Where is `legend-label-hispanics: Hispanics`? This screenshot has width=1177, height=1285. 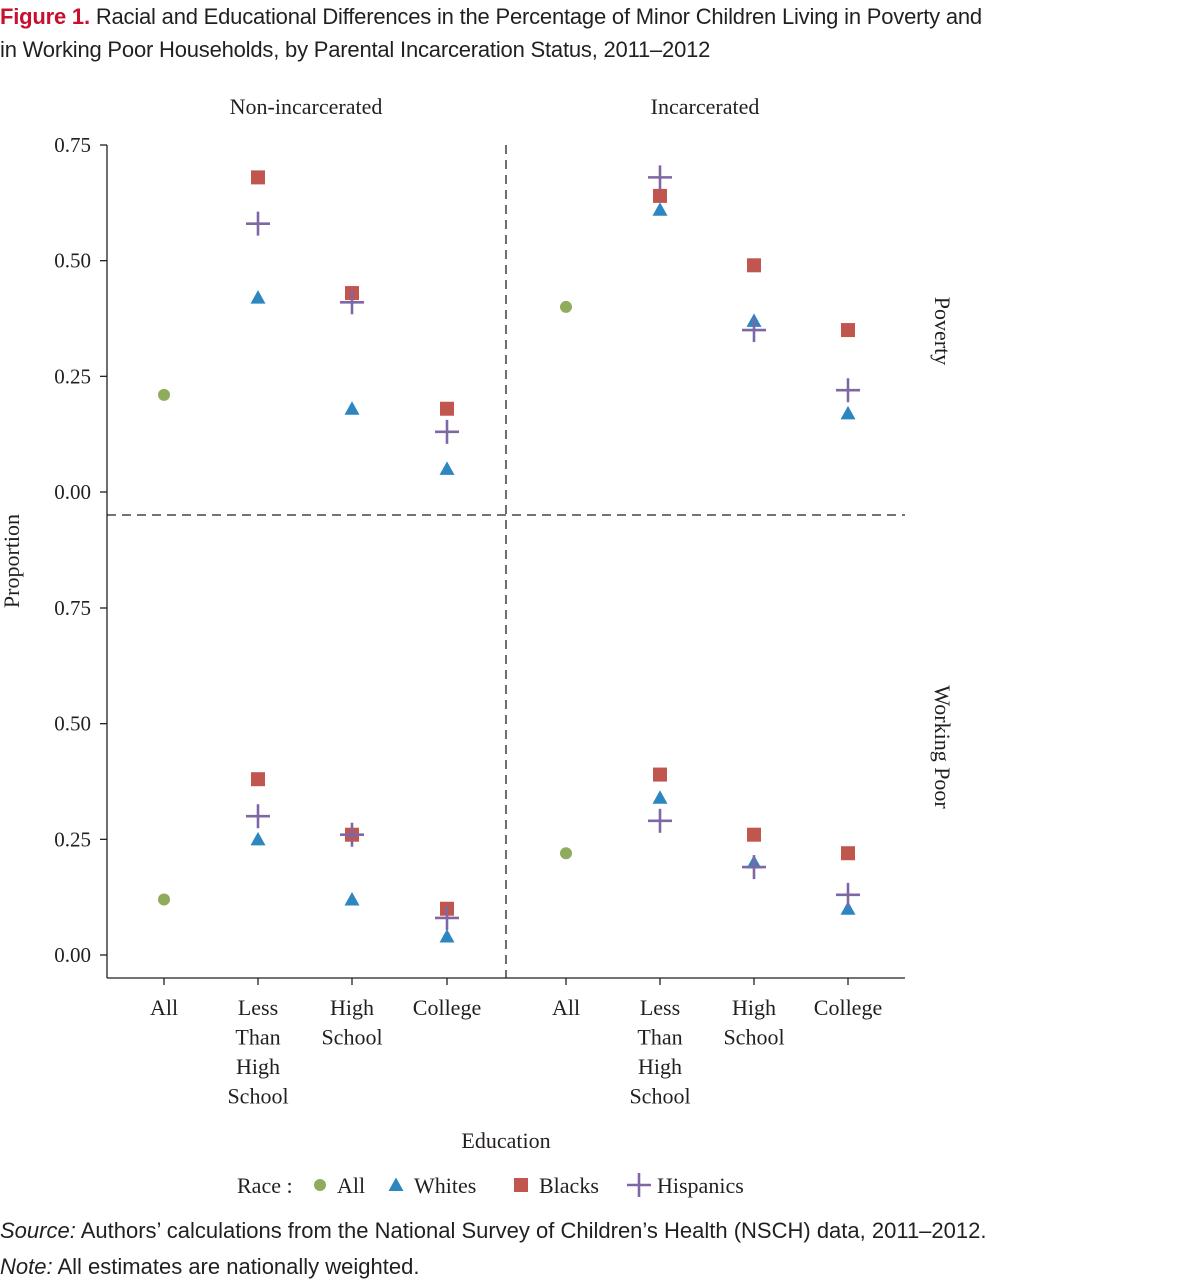 legend-label-hispanics: Hispanics is located at coordinates (700, 1185).